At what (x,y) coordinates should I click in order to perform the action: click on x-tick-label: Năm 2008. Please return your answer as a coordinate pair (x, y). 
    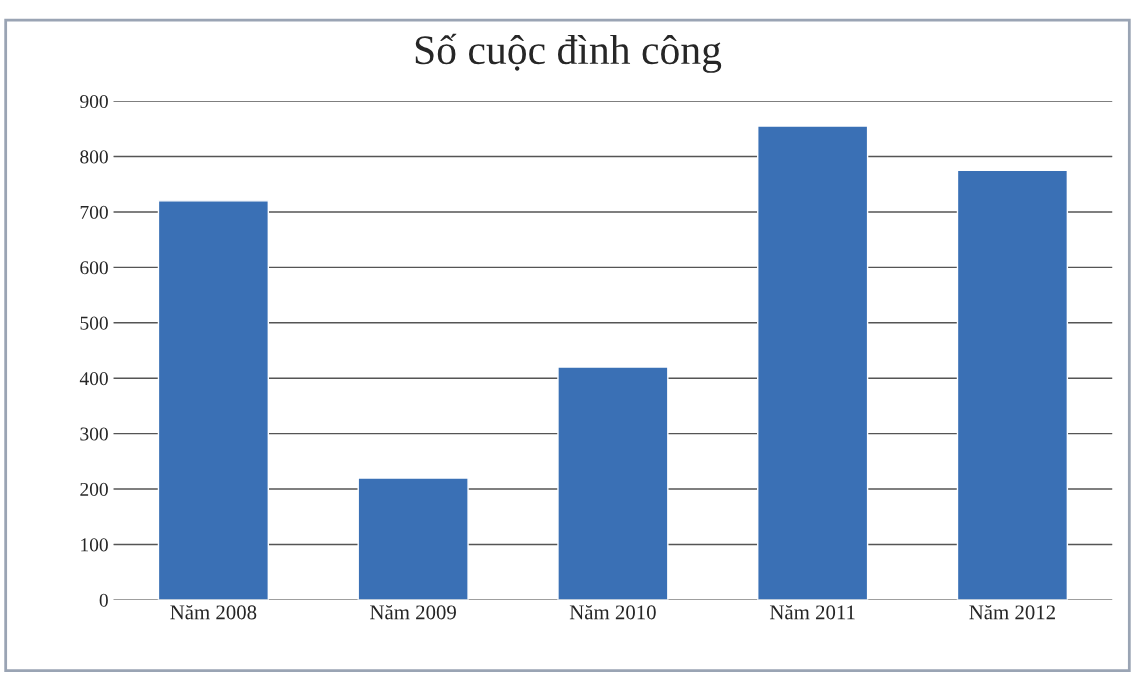
    Looking at the image, I should click on (213, 612).